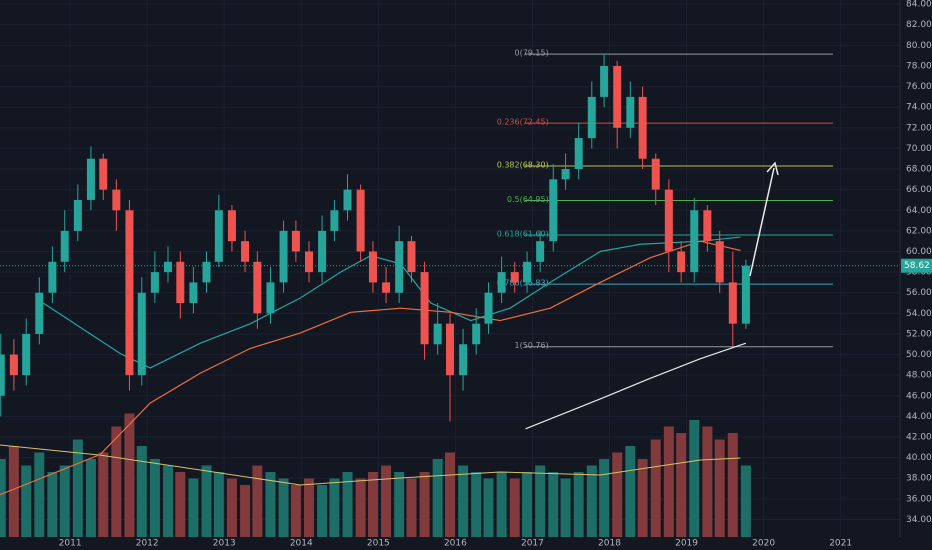 The image size is (932, 550). Describe the element at coordinates (919, 417) in the screenshot. I see `y-tick-label: 44.00` at that location.